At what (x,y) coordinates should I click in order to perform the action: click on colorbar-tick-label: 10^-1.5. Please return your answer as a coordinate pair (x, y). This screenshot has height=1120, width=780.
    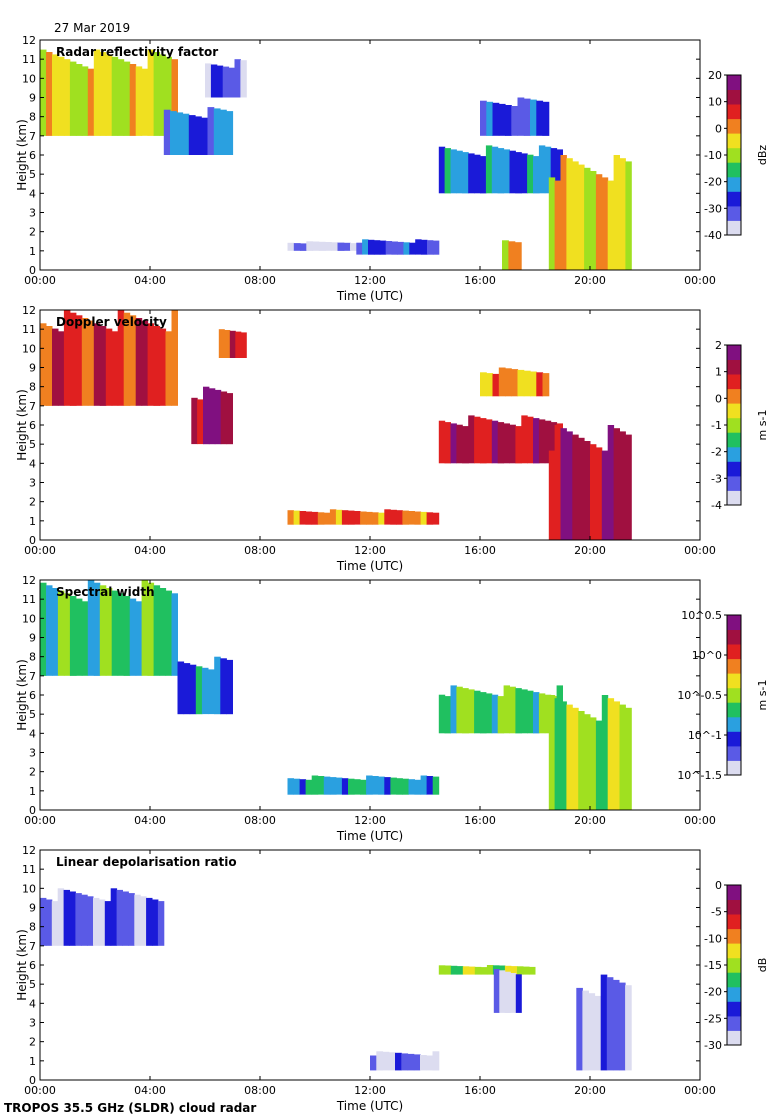
    Looking at the image, I should click on (699, 775).